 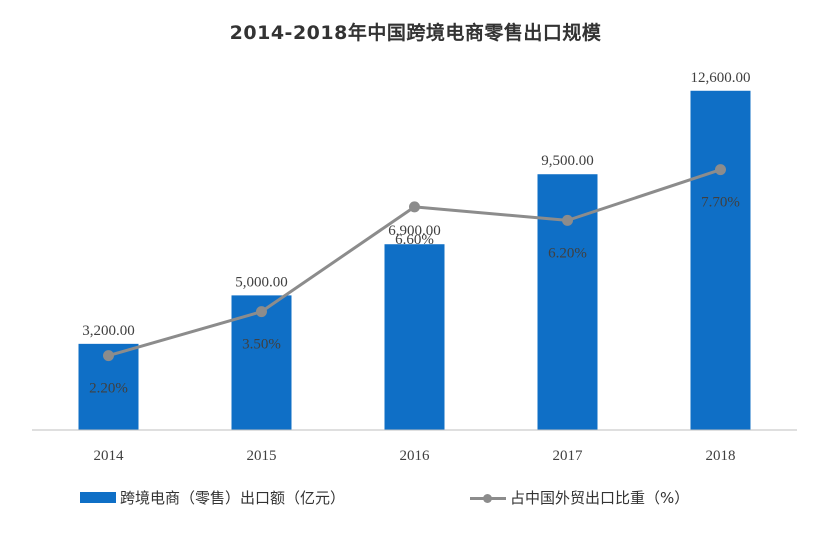 What do you see at coordinates (261, 282) in the screenshot?
I see `bar-data-label-2015: 5,000.00` at bounding box center [261, 282].